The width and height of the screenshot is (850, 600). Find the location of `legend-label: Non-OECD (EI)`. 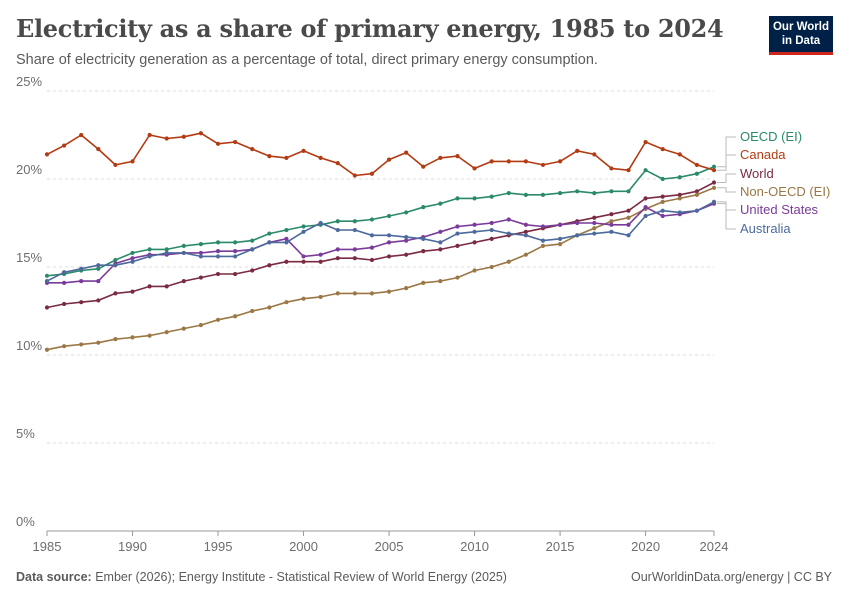

legend-label: Non-OECD (EI) is located at coordinates (785, 191).